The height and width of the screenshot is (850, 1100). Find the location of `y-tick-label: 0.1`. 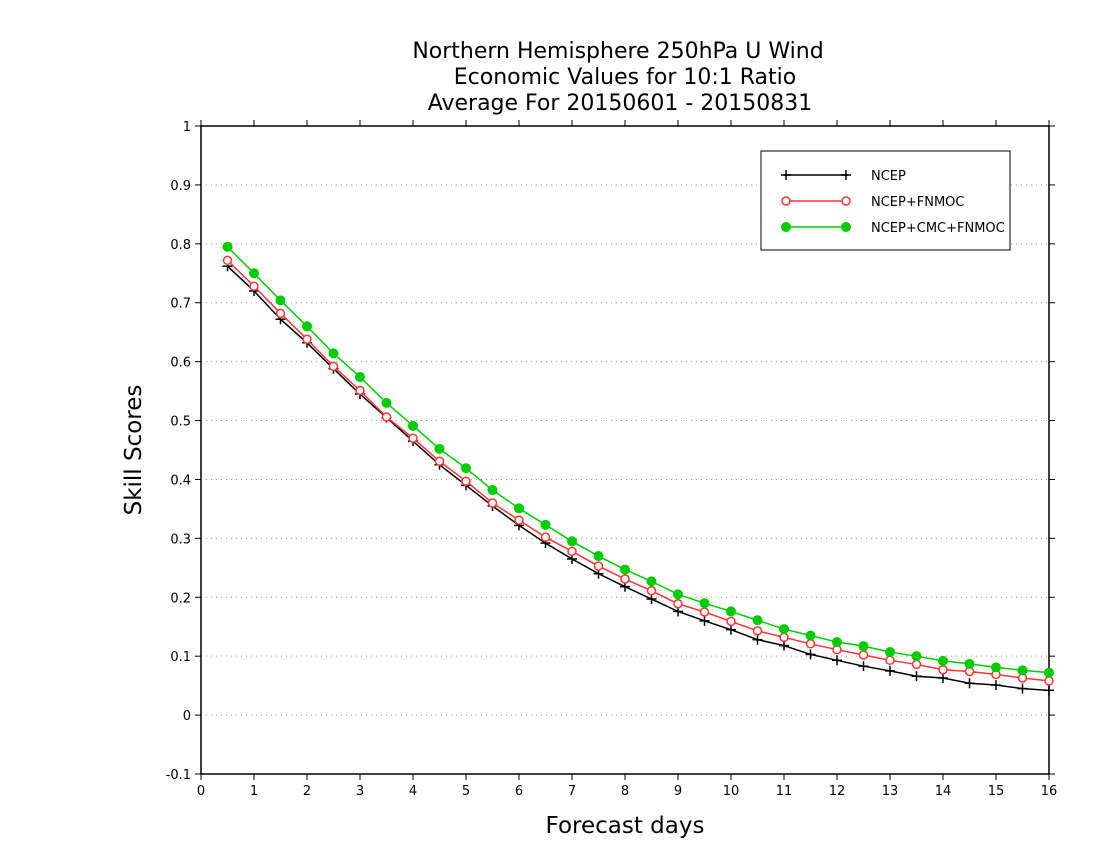

y-tick-label: 0.1 is located at coordinates (180, 657).